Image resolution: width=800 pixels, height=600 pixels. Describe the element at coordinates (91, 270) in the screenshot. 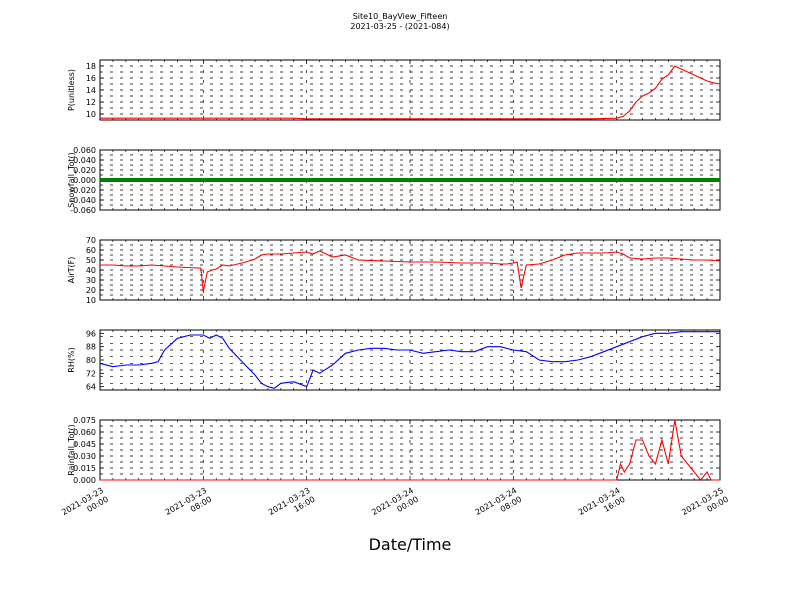

I see `y-tick-label: 40` at that location.